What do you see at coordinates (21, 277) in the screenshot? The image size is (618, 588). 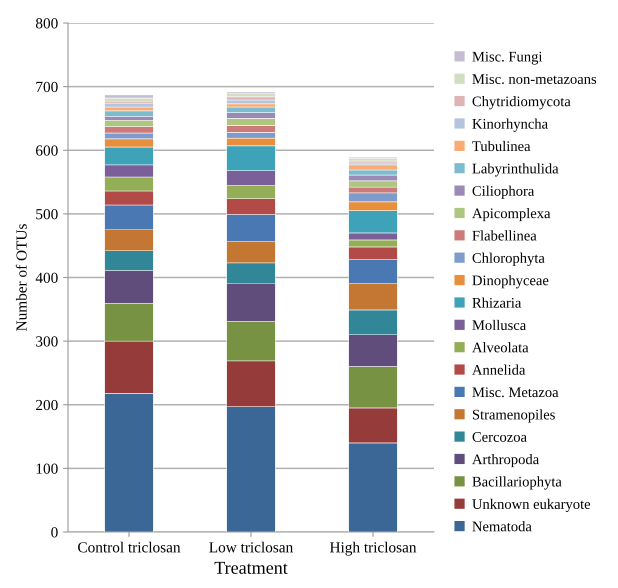 I see `y-axis-title: Number of OTUs` at bounding box center [21, 277].